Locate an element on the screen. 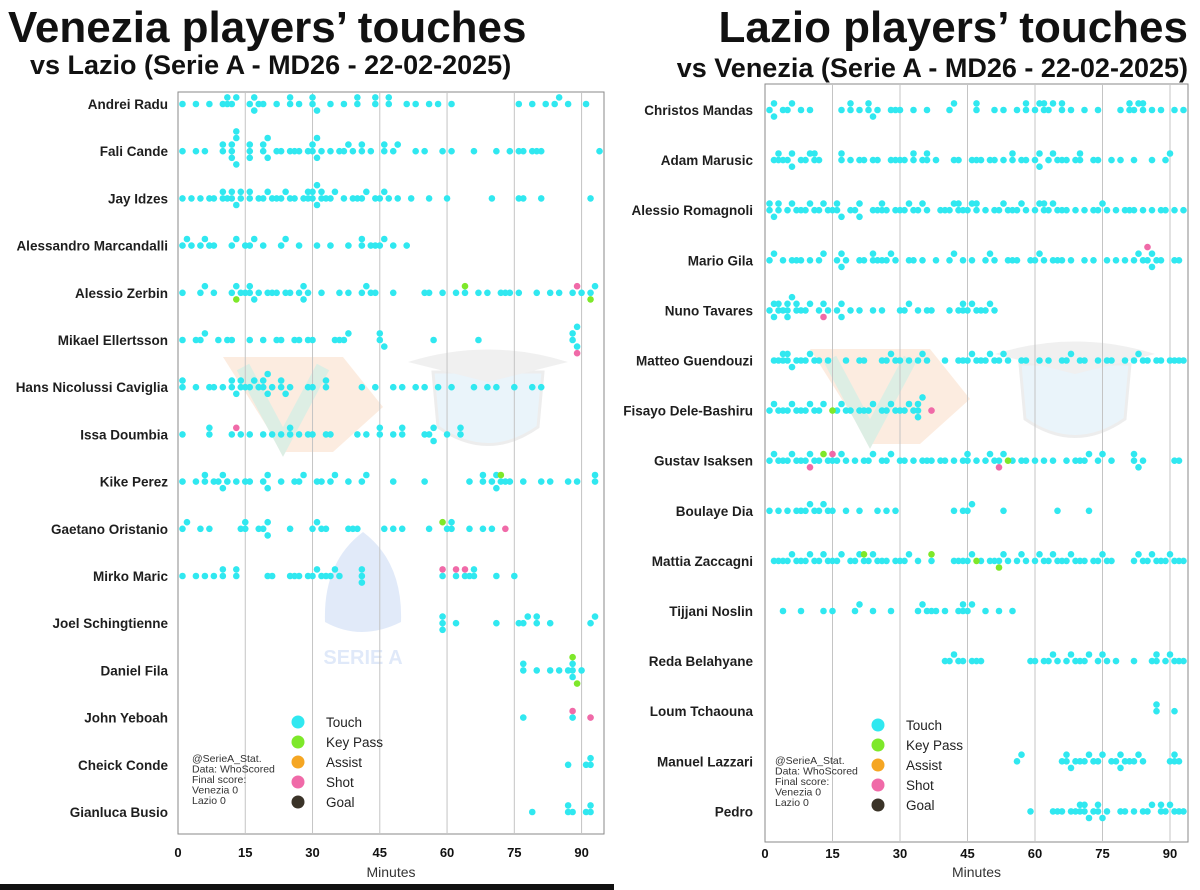 The image size is (1200, 890). key-pass-marker is located at coordinates (1008, 461).